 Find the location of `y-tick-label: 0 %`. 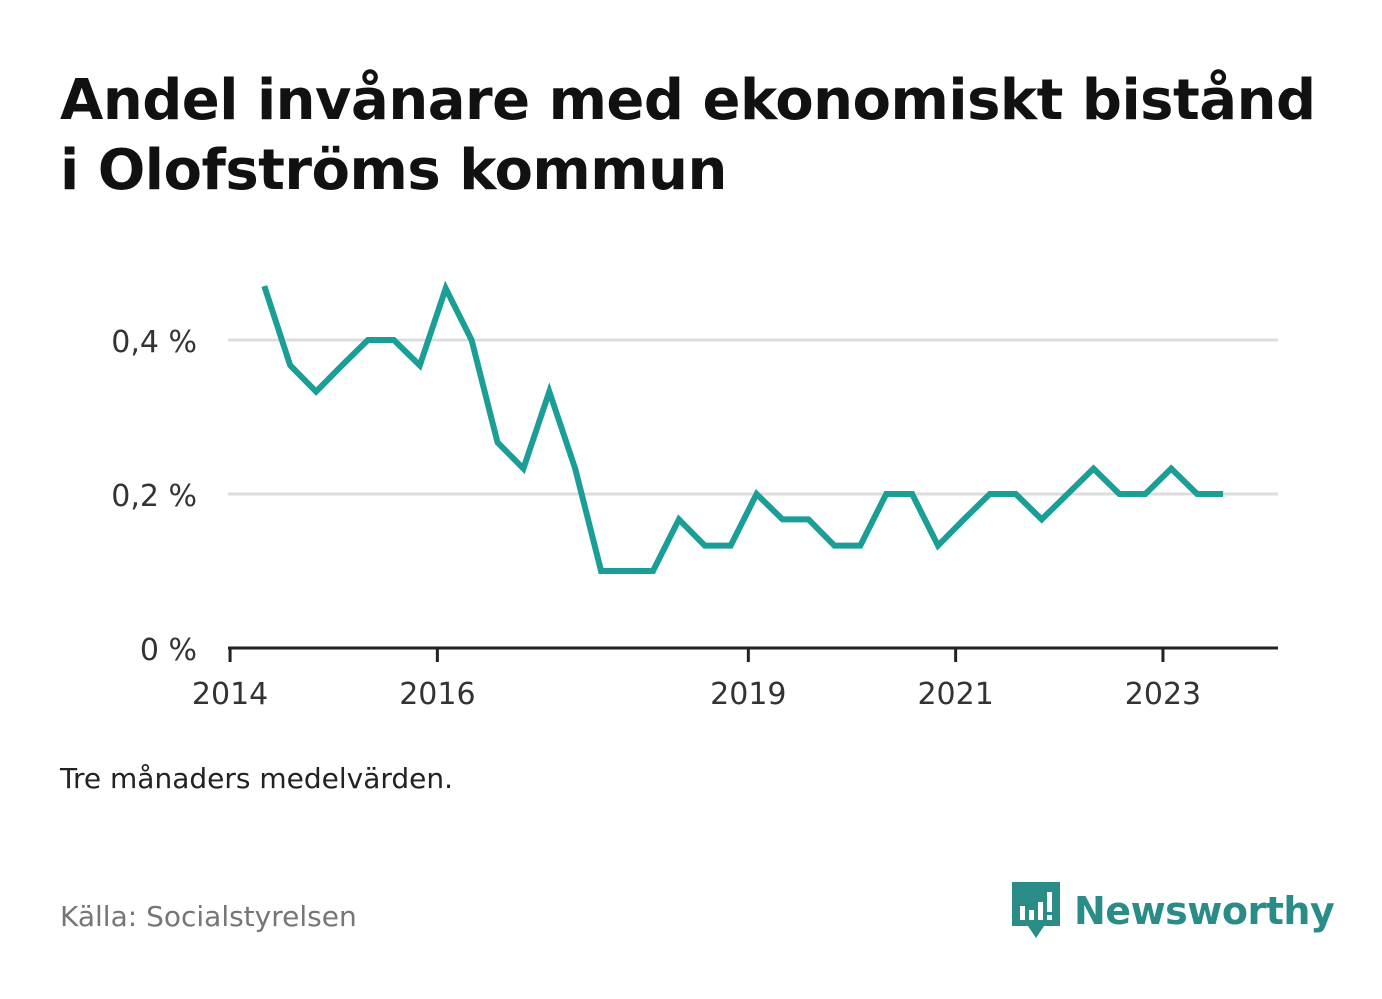

y-tick-label: 0 % is located at coordinates (168, 650).